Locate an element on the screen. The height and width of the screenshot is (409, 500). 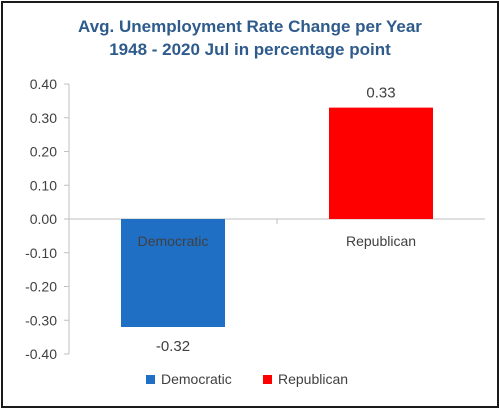
data-label-democratic: -0.32 is located at coordinates (173, 346).